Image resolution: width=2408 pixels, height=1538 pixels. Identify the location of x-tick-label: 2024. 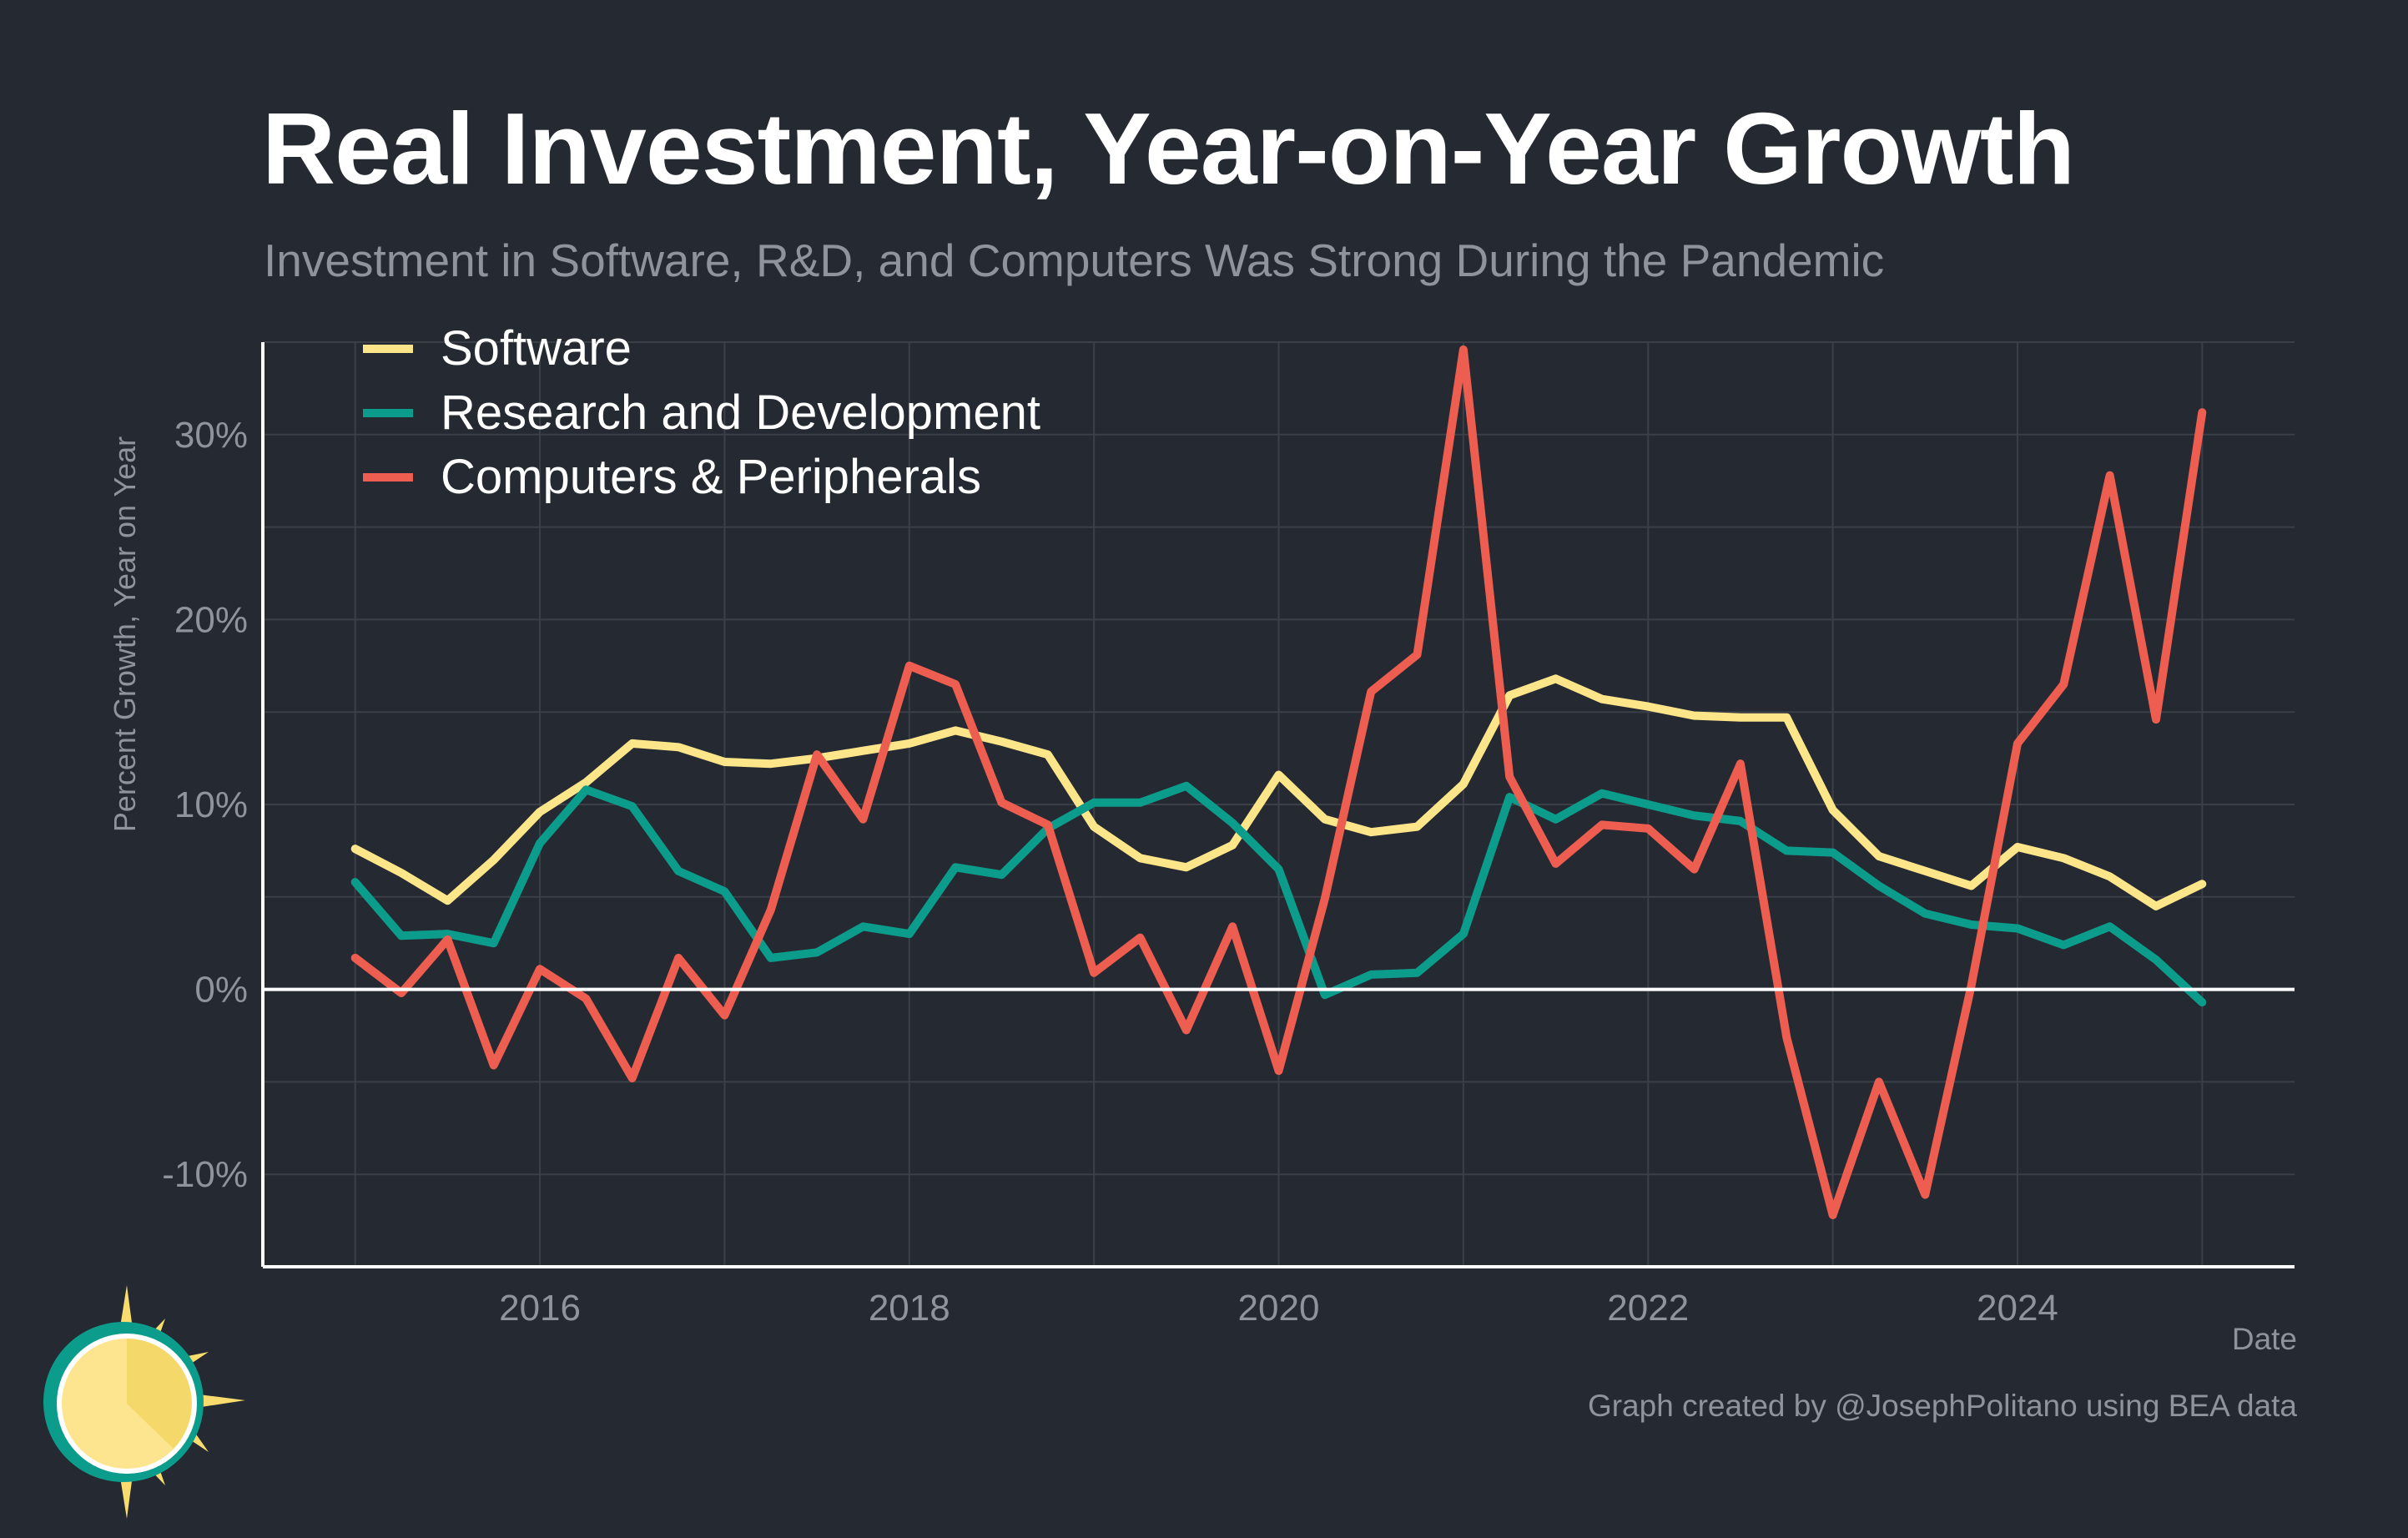
(2017, 1308).